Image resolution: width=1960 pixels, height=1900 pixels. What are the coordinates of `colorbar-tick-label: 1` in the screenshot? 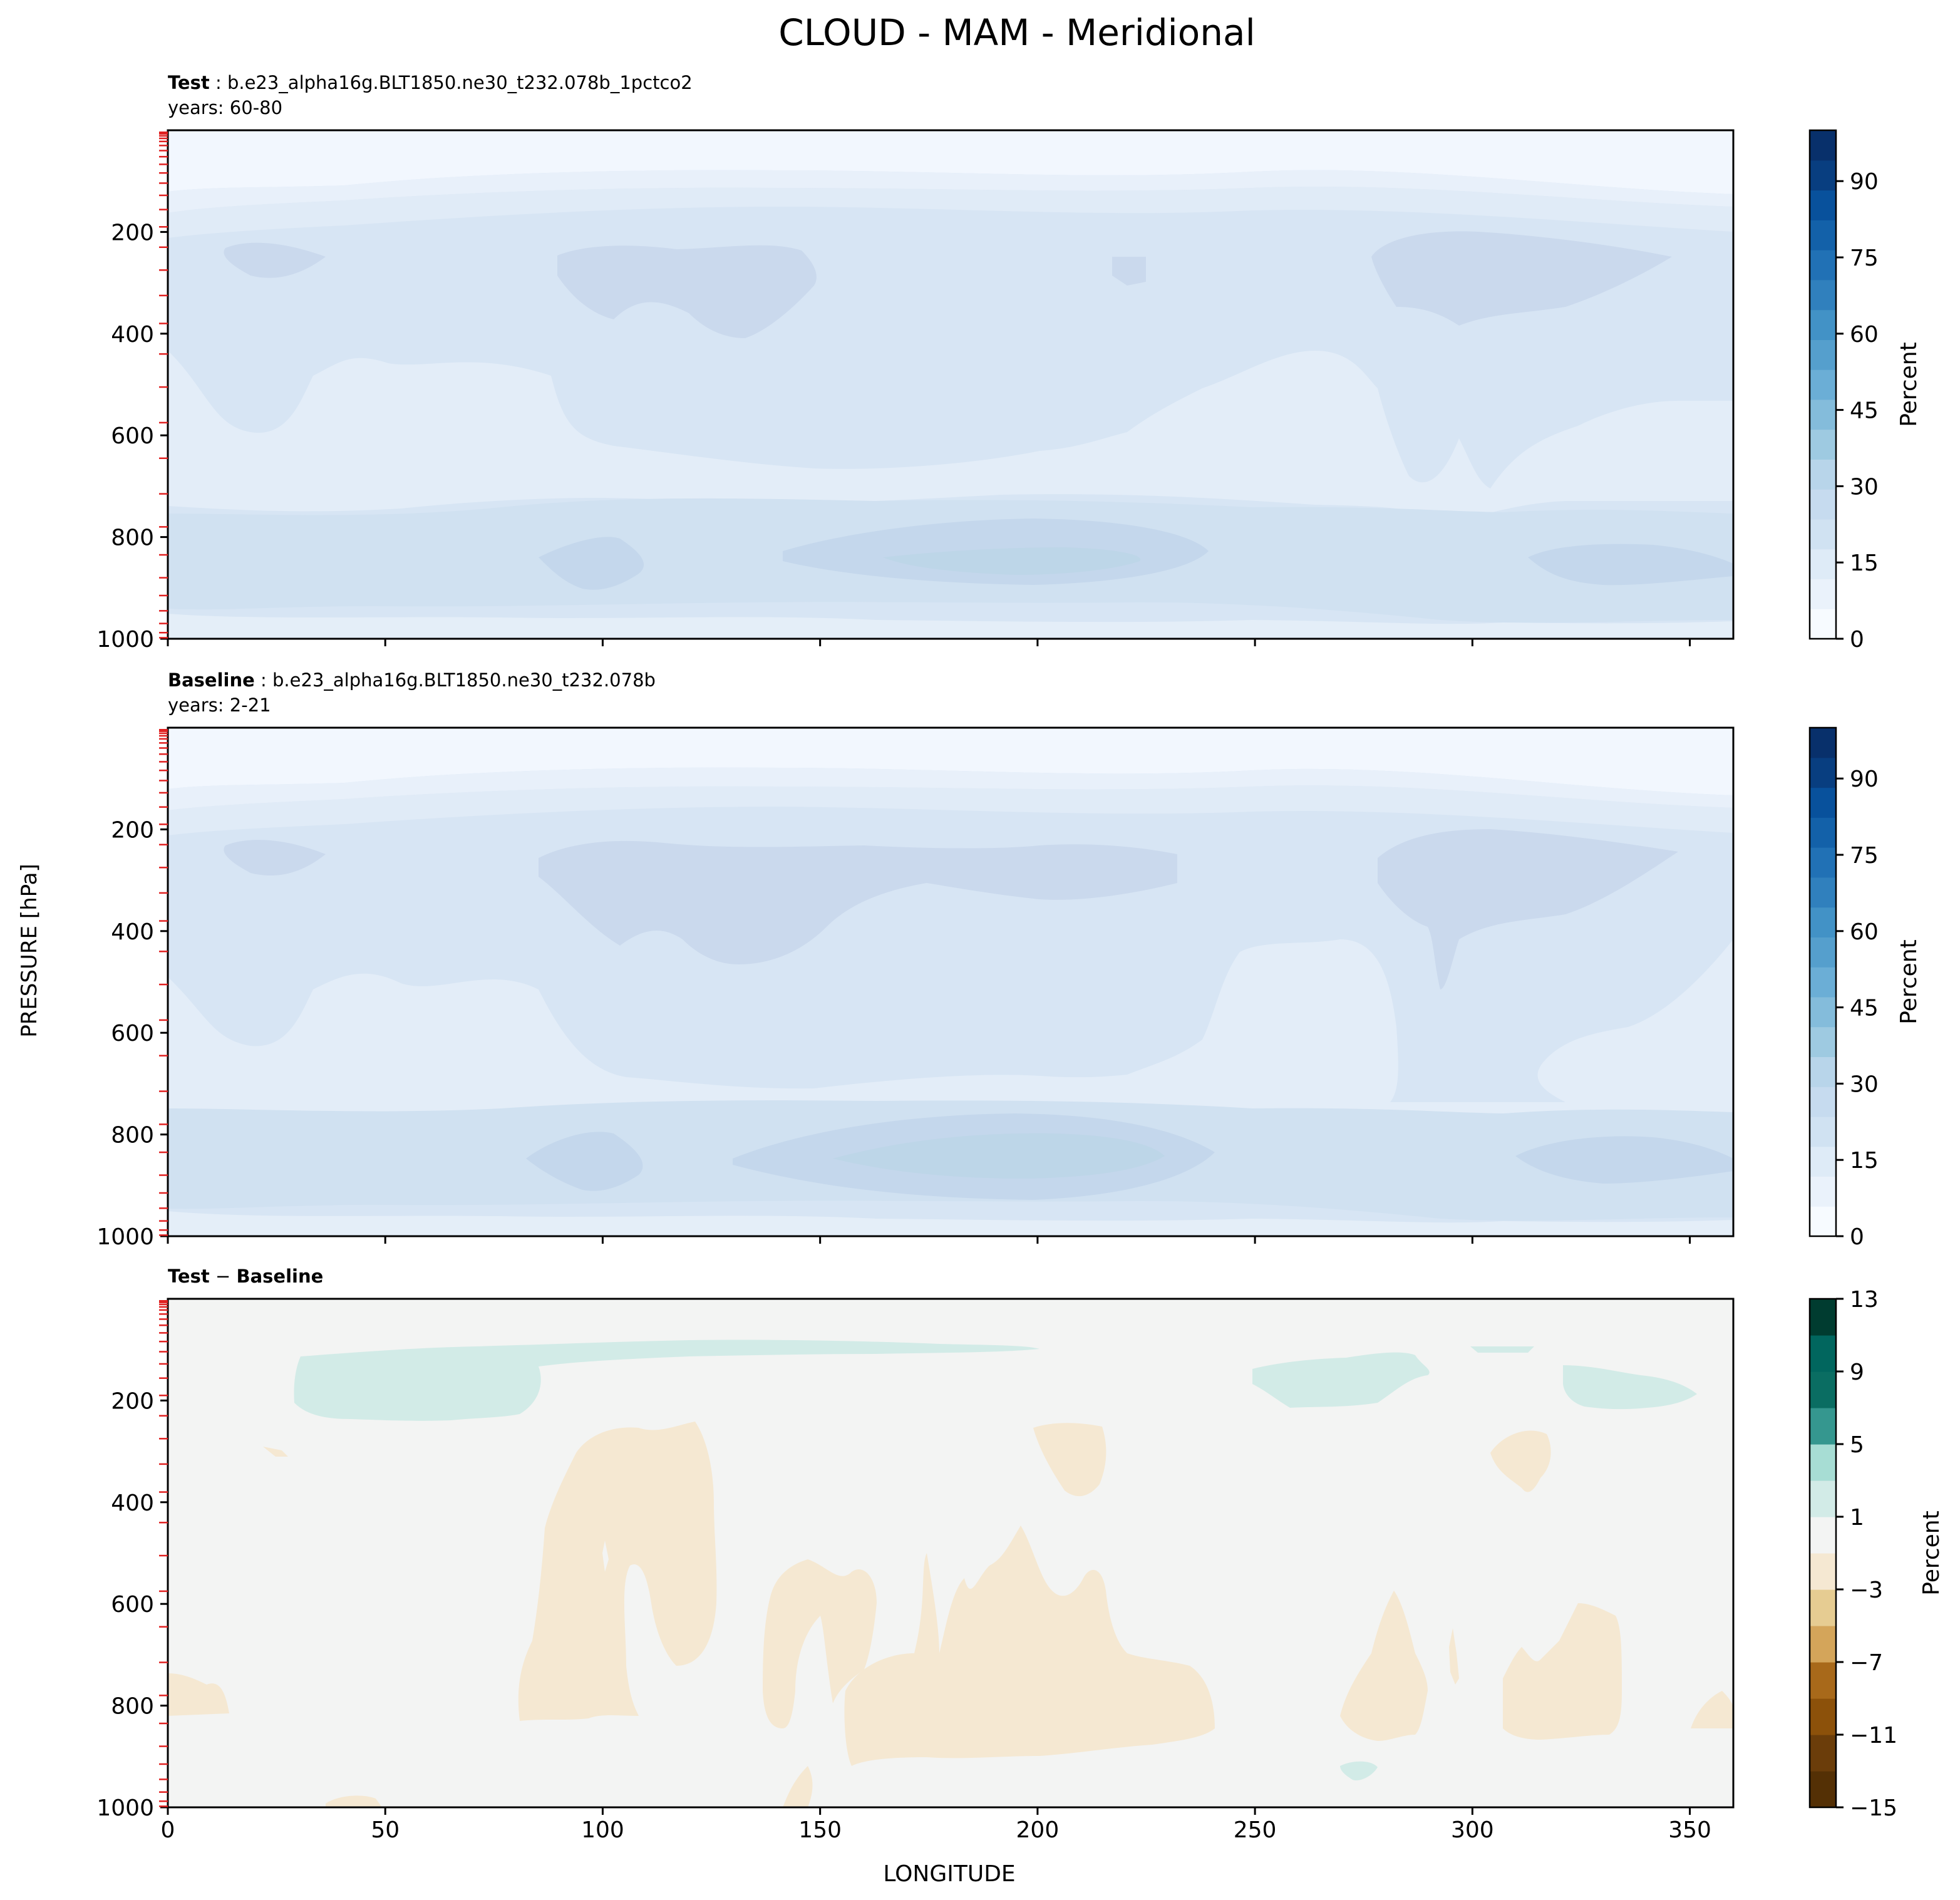 It's located at (1857, 1518).